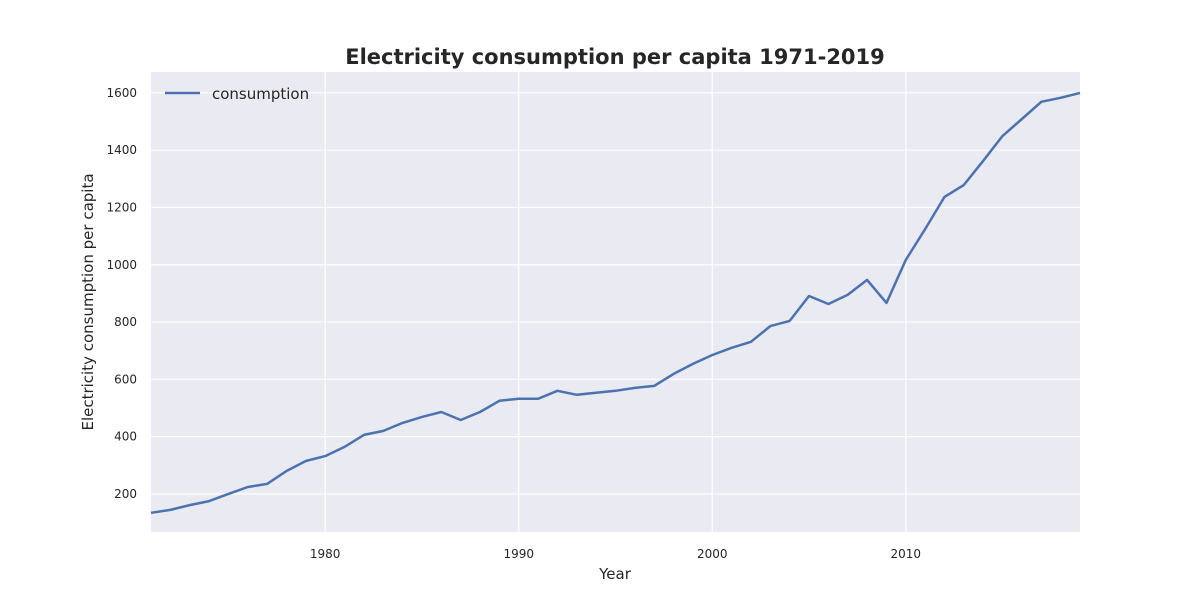 The height and width of the screenshot is (604, 1200). I want to click on y-tick-label: 400, so click(125, 437).